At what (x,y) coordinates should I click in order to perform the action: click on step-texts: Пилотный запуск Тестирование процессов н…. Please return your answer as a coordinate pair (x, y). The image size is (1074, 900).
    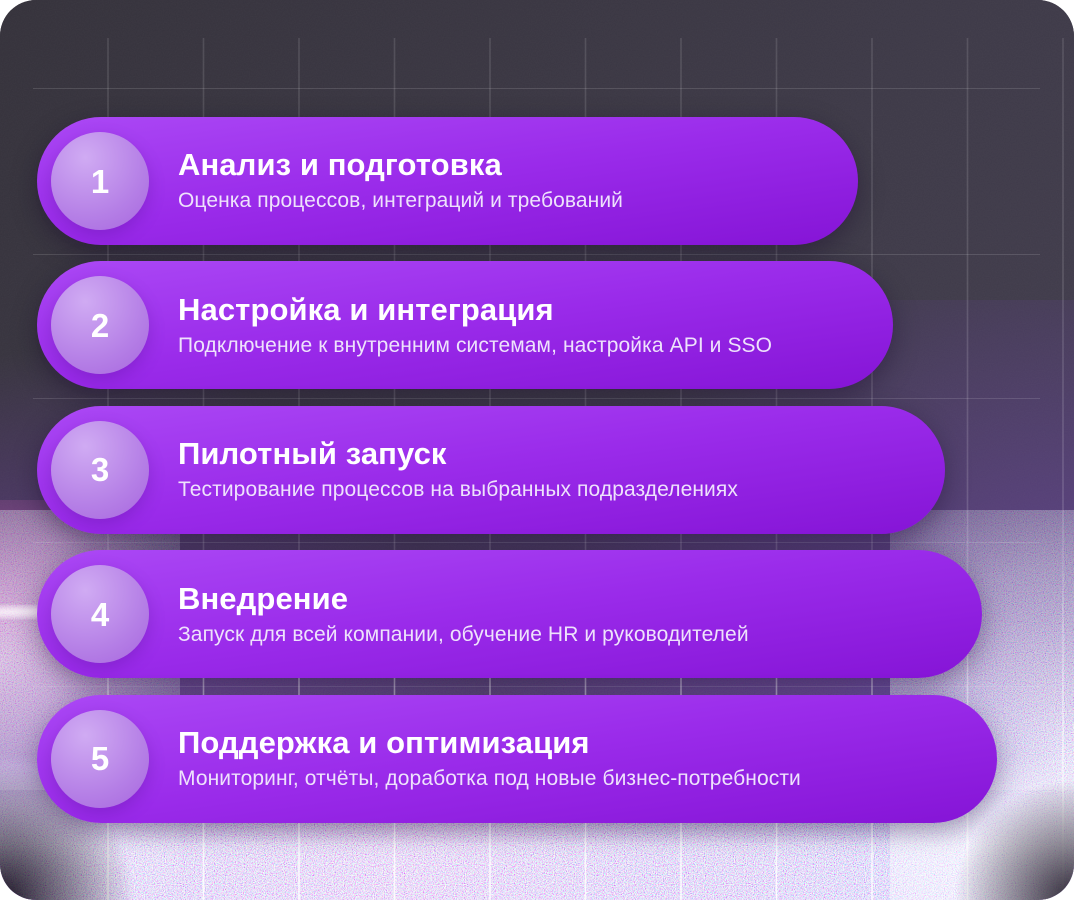
    Looking at the image, I should click on (458, 469).